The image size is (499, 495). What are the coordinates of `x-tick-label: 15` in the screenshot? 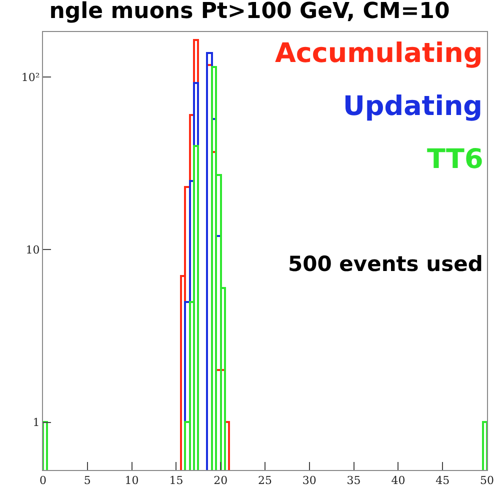 It's located at (176, 481).